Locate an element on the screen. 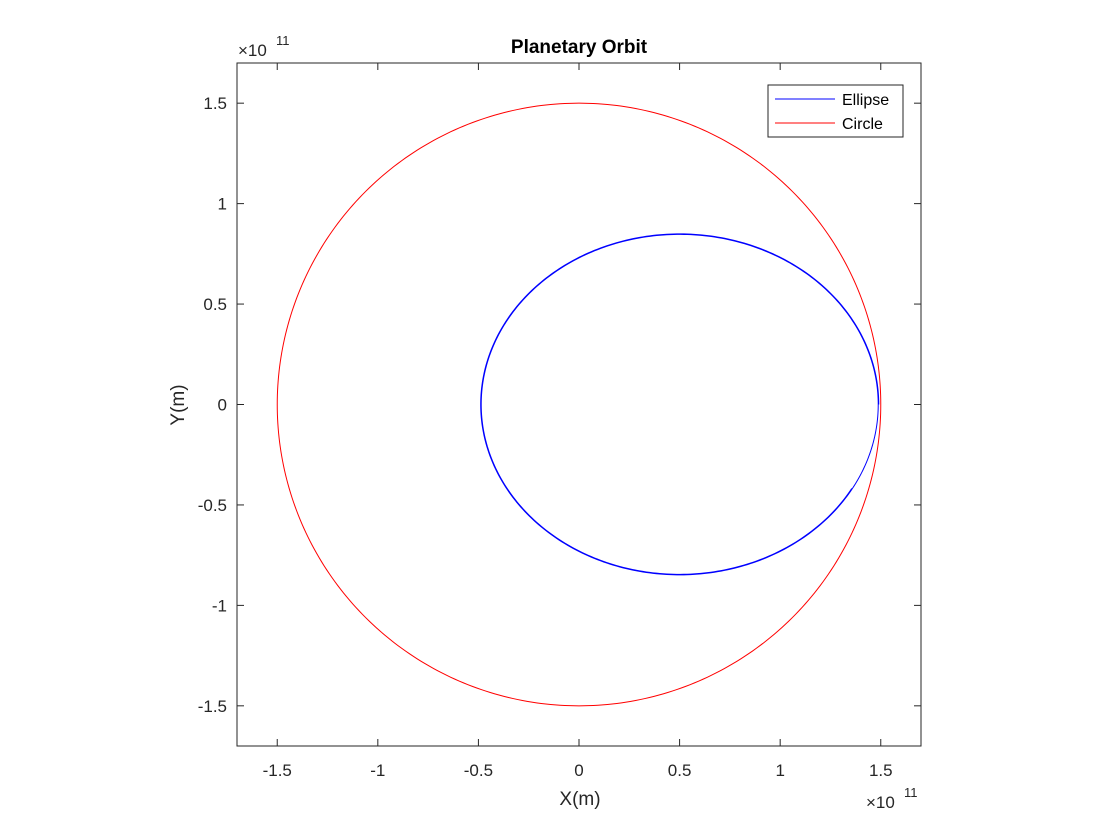  x-tick-label: -0.5 is located at coordinates (478, 770).